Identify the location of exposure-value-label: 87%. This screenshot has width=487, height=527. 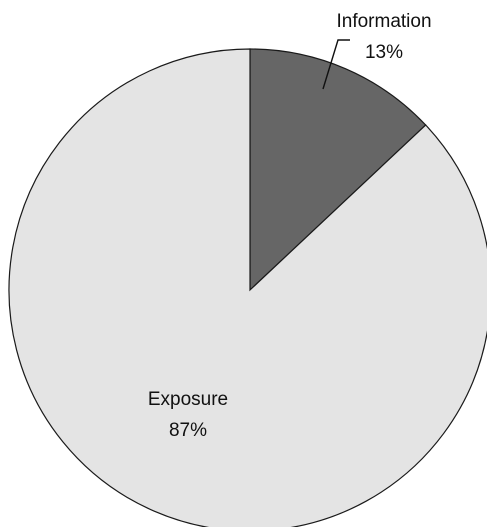
(188, 430).